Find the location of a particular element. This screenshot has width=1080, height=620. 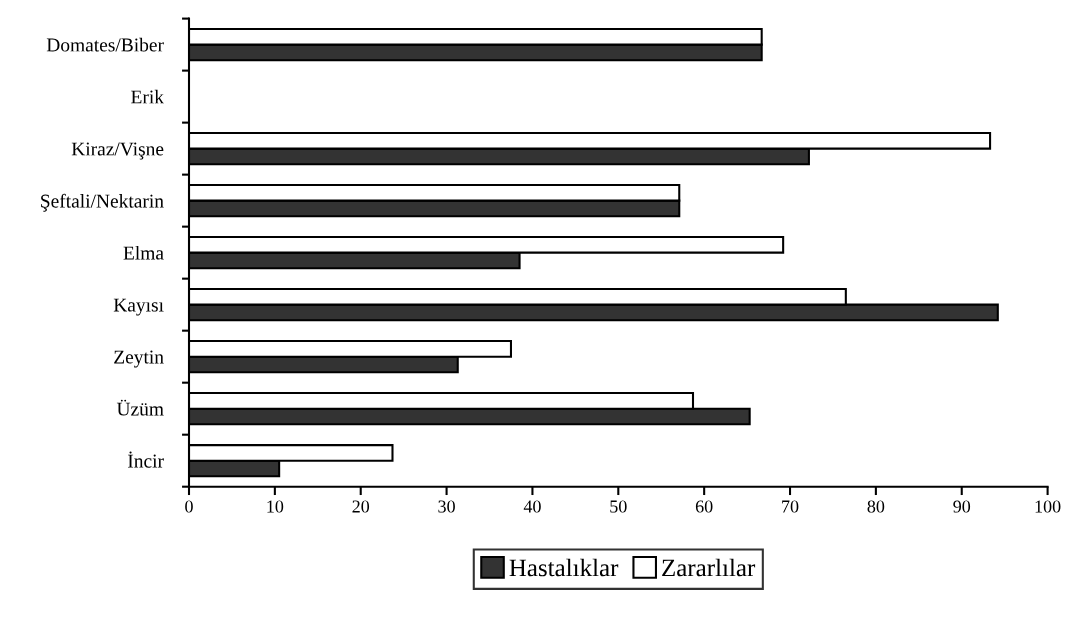

x-tick-label: 30 is located at coordinates (446, 506).